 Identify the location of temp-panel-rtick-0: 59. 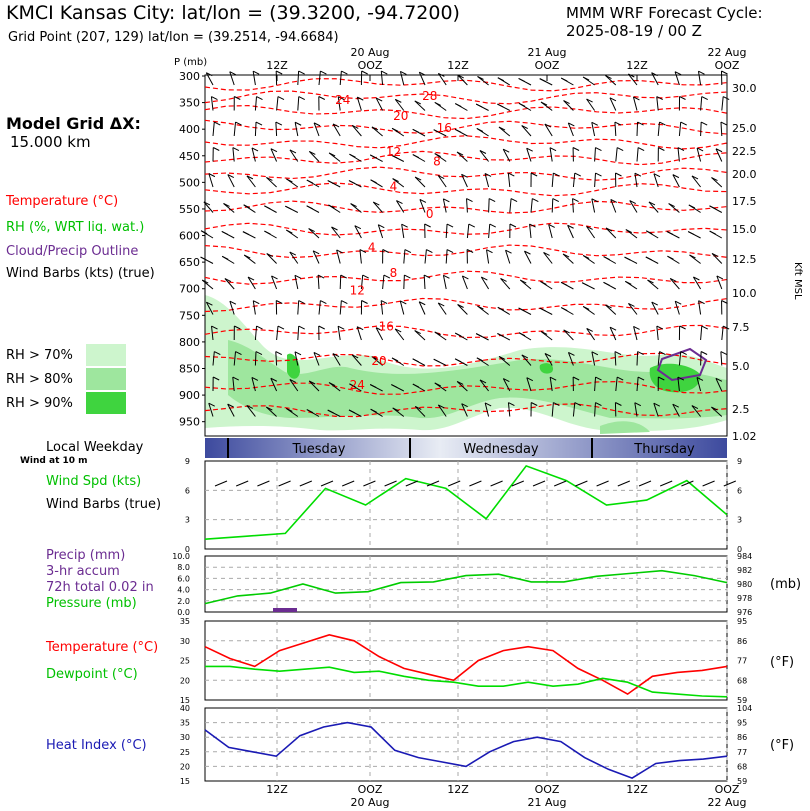
(742, 700).